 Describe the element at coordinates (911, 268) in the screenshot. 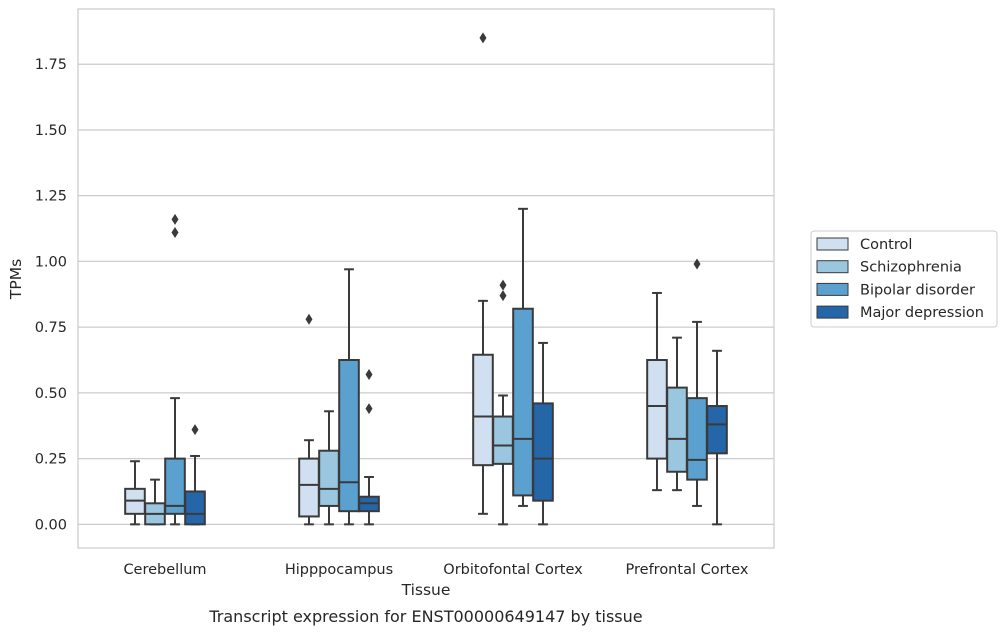

I see `legend-label: Schizophrenia` at that location.